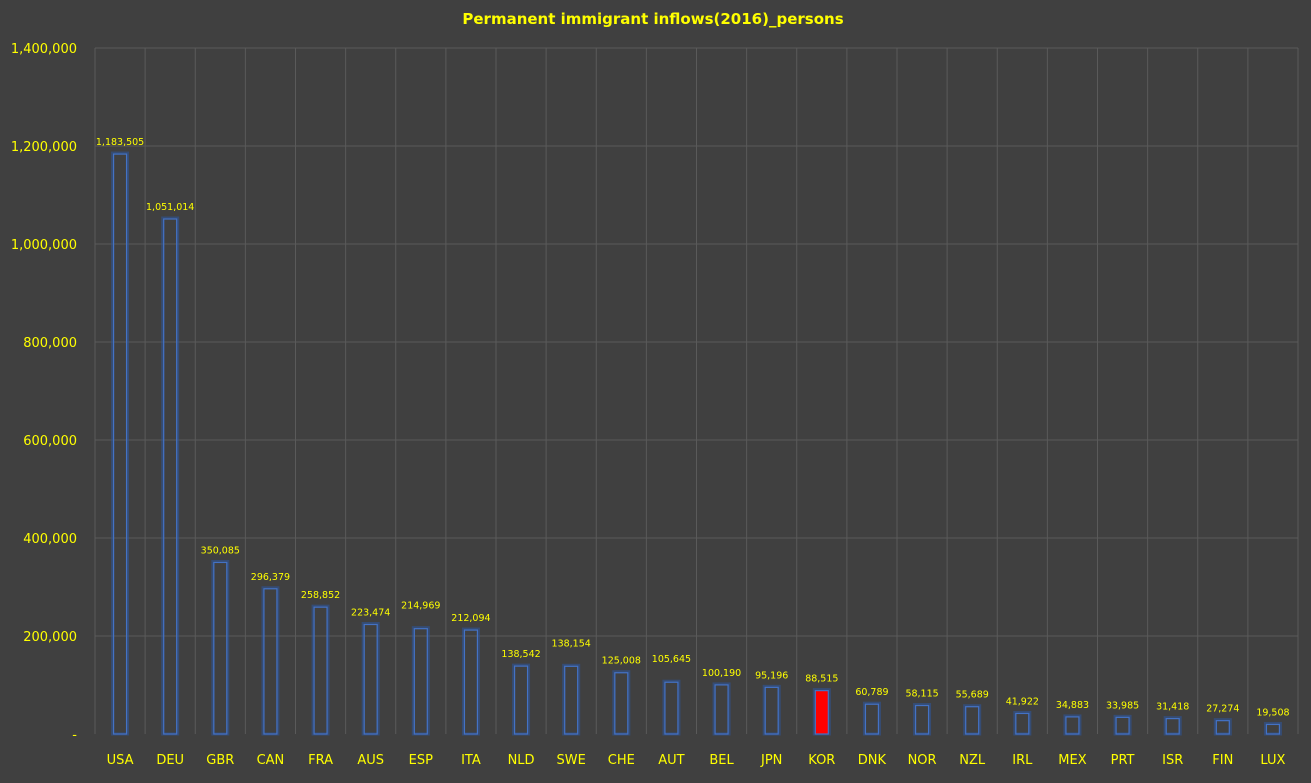 The image size is (1311, 783). I want to click on bar-irl, so click(1022, 723).